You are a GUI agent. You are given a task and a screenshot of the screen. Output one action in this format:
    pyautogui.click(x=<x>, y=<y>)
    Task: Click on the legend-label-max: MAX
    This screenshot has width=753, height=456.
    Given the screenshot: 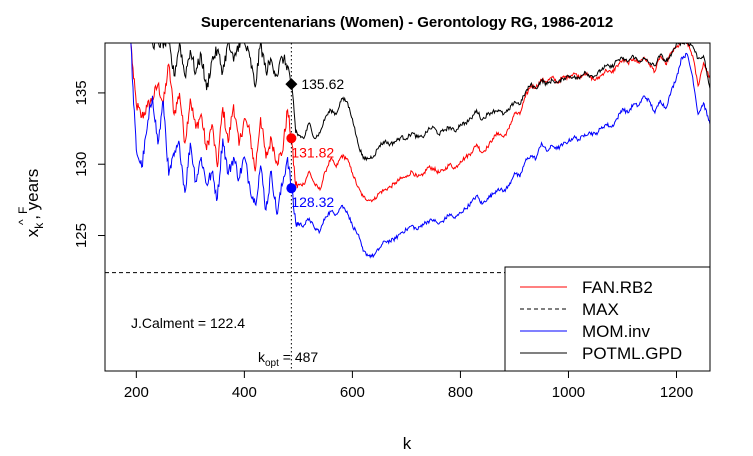 What is the action you would take?
    pyautogui.click(x=600, y=309)
    